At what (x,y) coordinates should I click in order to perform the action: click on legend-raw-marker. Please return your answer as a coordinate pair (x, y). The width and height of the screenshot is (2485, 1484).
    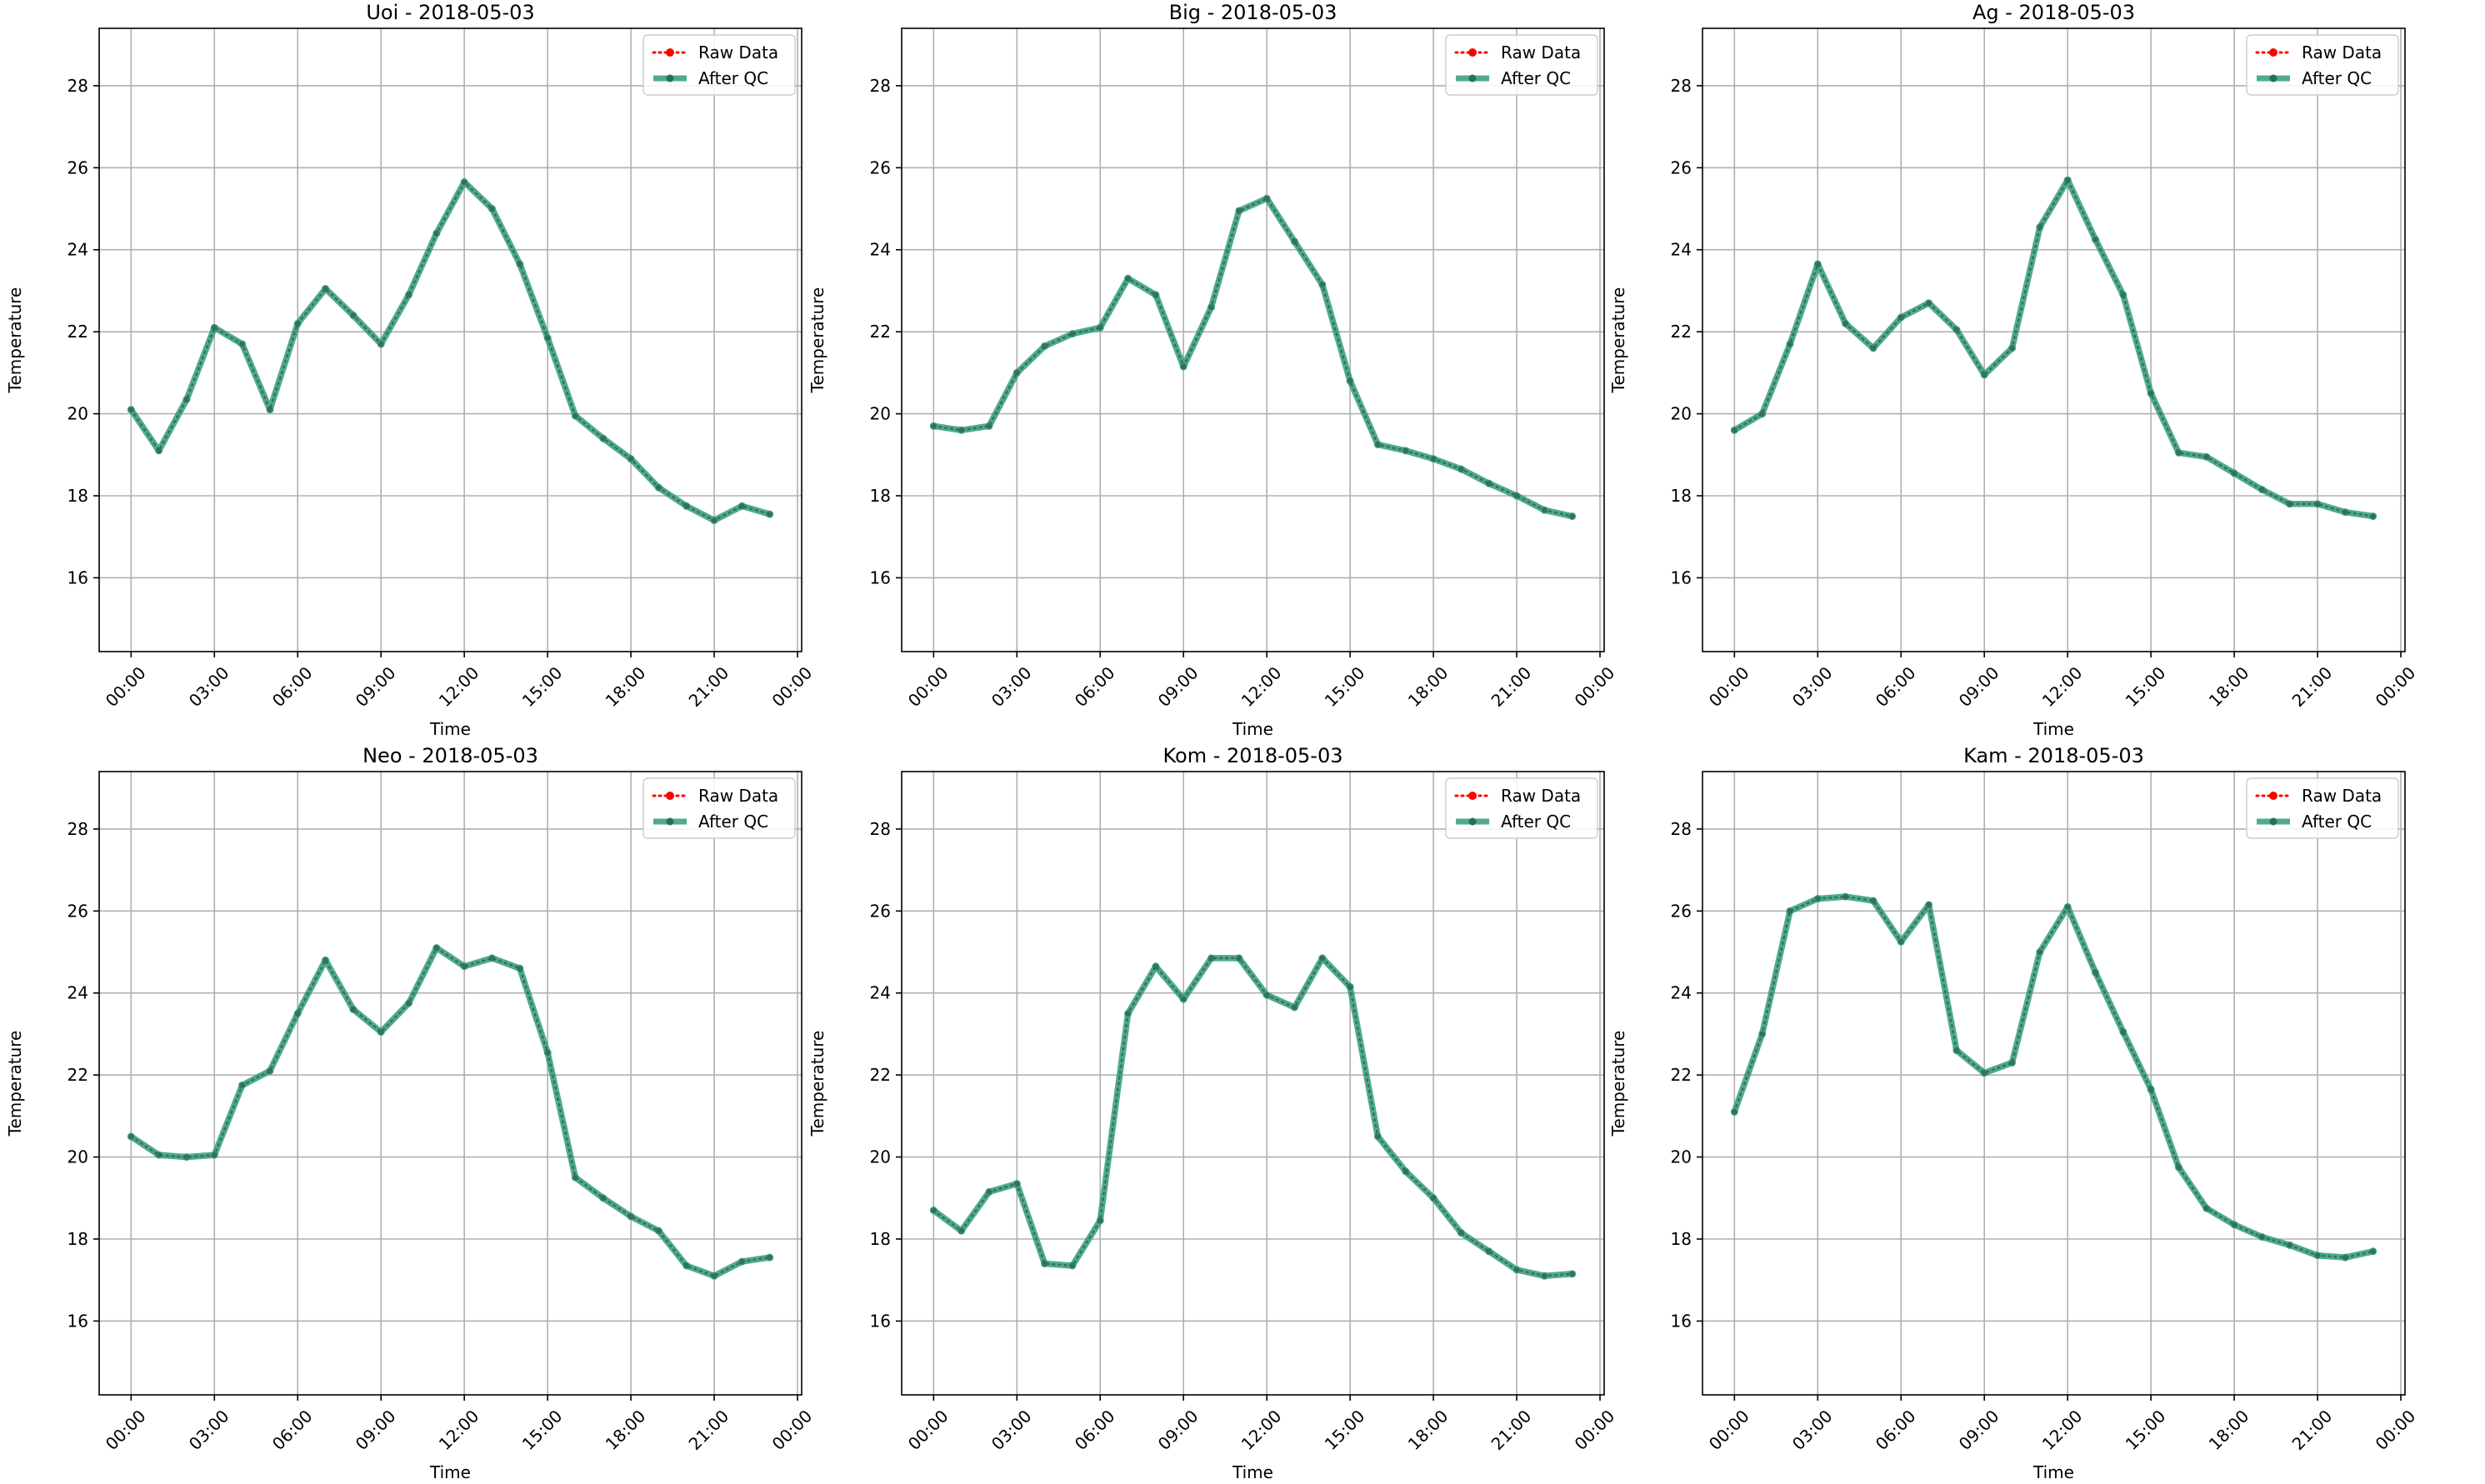
    Looking at the image, I should click on (670, 52).